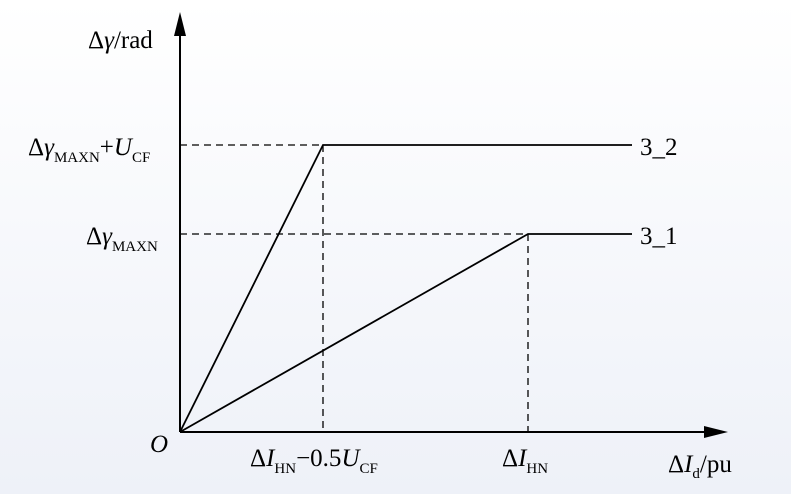 Image resolution: width=791 pixels, height=494 pixels. I want to click on label-part: /rad, so click(133, 40).